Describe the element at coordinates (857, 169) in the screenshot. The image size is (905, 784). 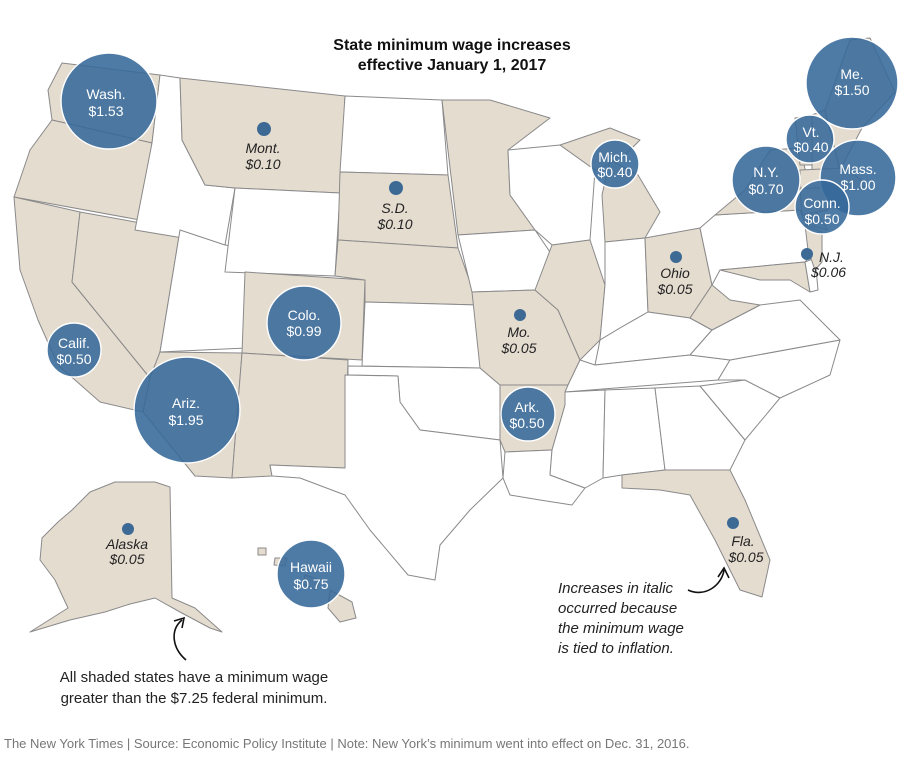
I see `bubble-massachusetts-name: Mass.` at that location.